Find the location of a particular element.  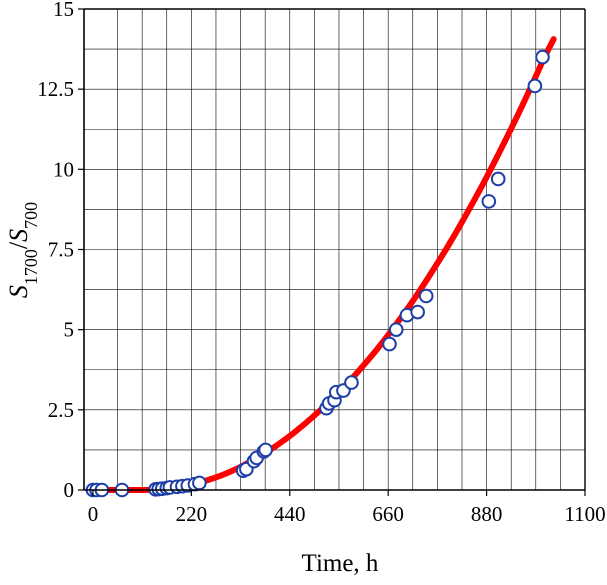

y-tick-label: 15 is located at coordinates (63, 10).